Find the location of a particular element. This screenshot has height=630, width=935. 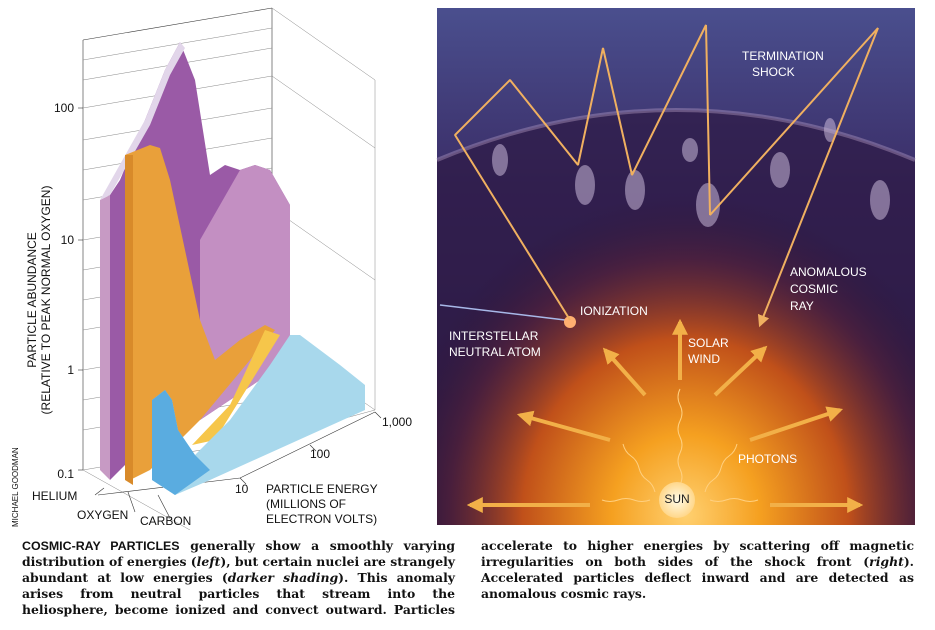

credit: MICHAEL GOODMAN is located at coordinates (15, 487).